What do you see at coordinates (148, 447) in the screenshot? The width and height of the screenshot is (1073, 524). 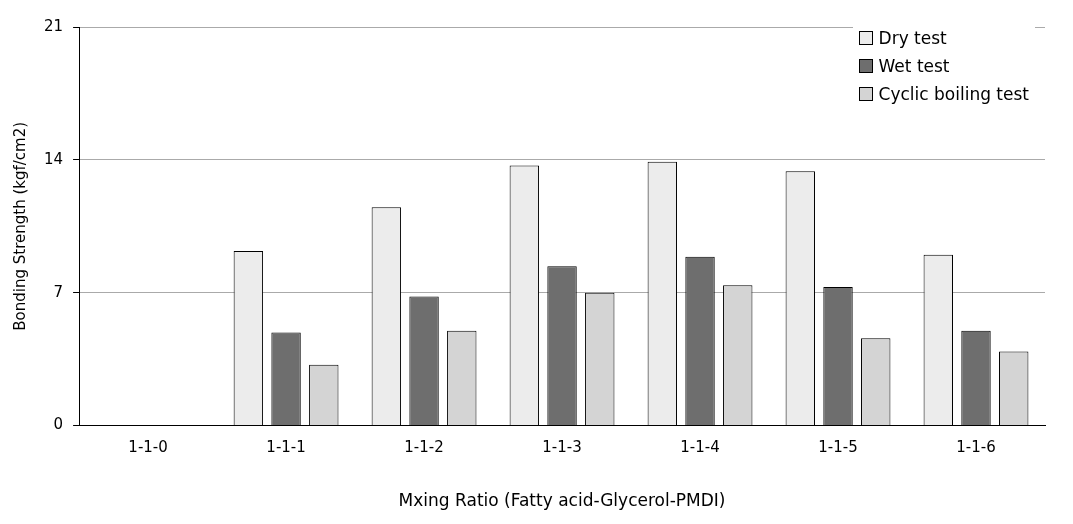 I see `x-tick-label: 1-1-0` at bounding box center [148, 447].